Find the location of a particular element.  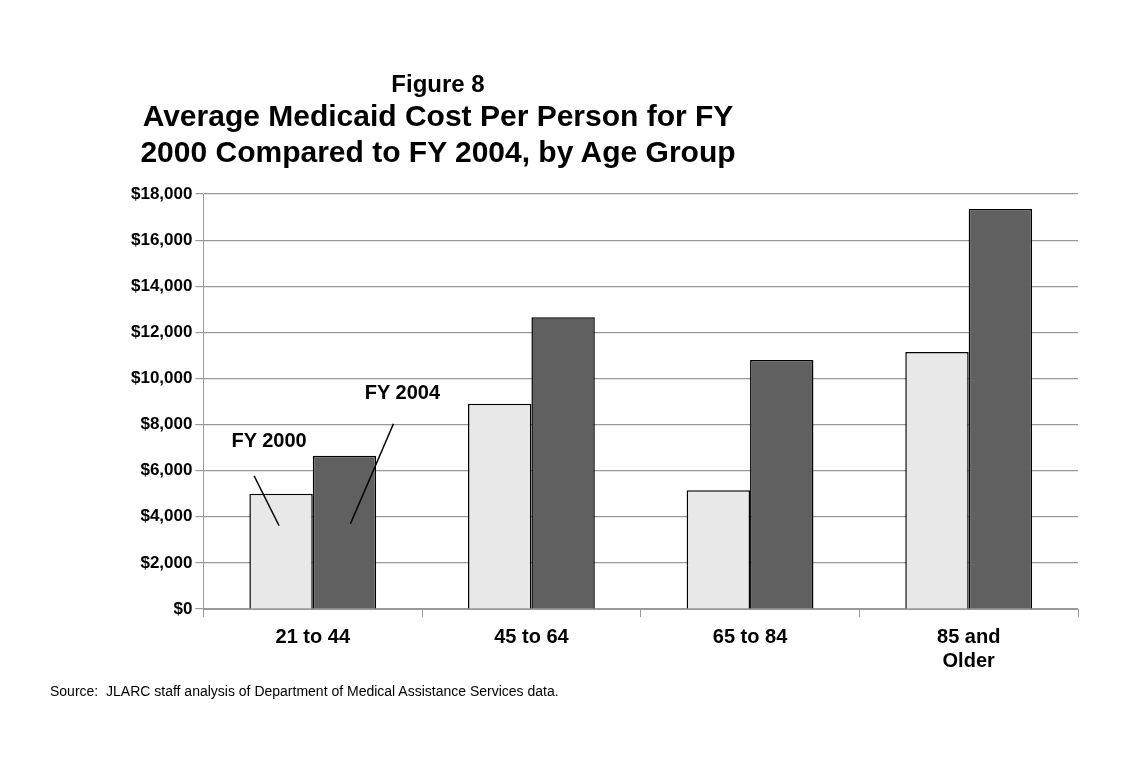

y-tick-label: $18,000 is located at coordinates (162, 193).